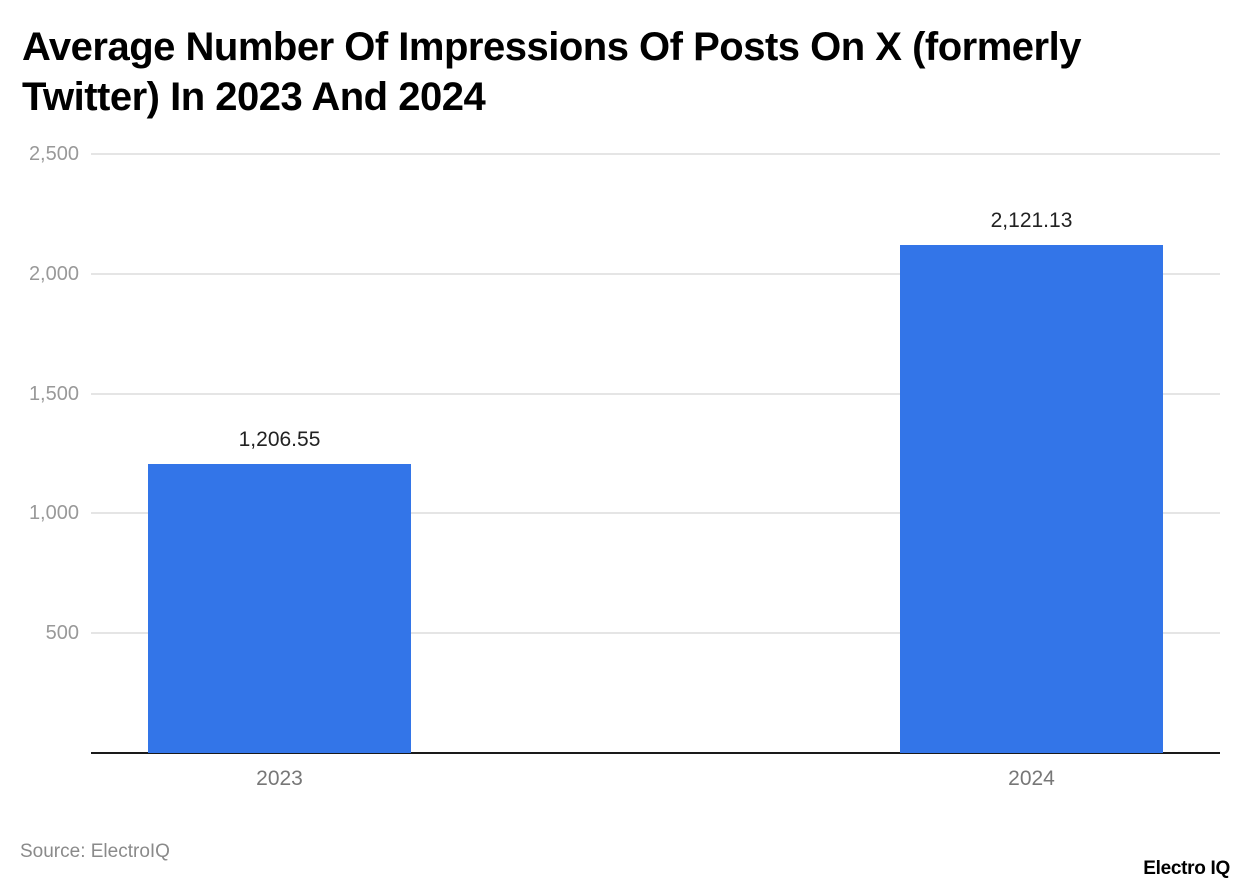 The height and width of the screenshot is (886, 1240). What do you see at coordinates (279, 439) in the screenshot?
I see `bar-value-label: 1,206.55` at bounding box center [279, 439].